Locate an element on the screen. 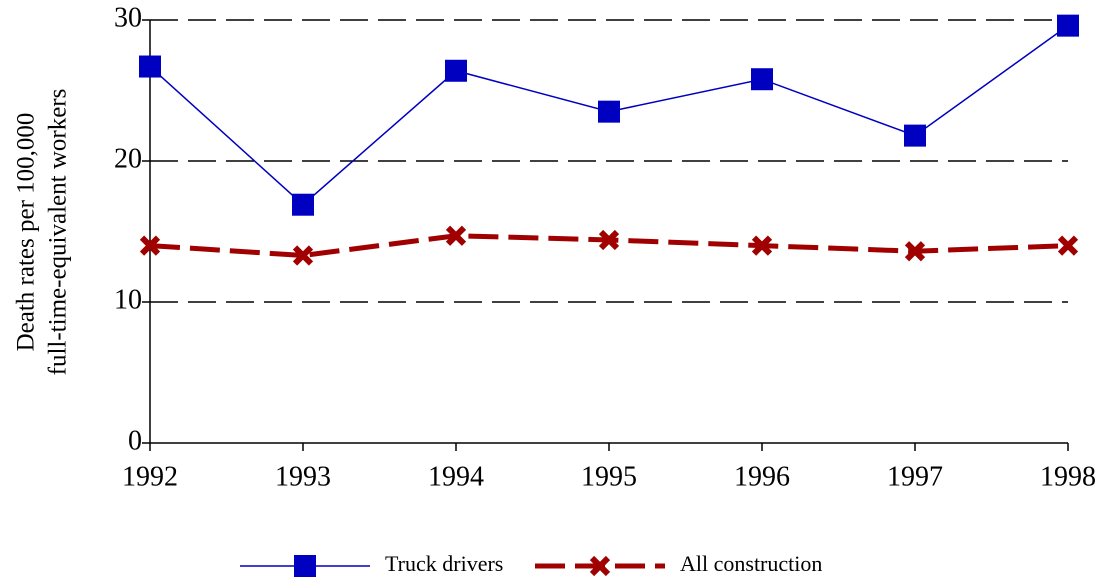 This screenshot has height=579, width=1105. y-axis-label: full-time-equivalent workers is located at coordinates (58, 232).